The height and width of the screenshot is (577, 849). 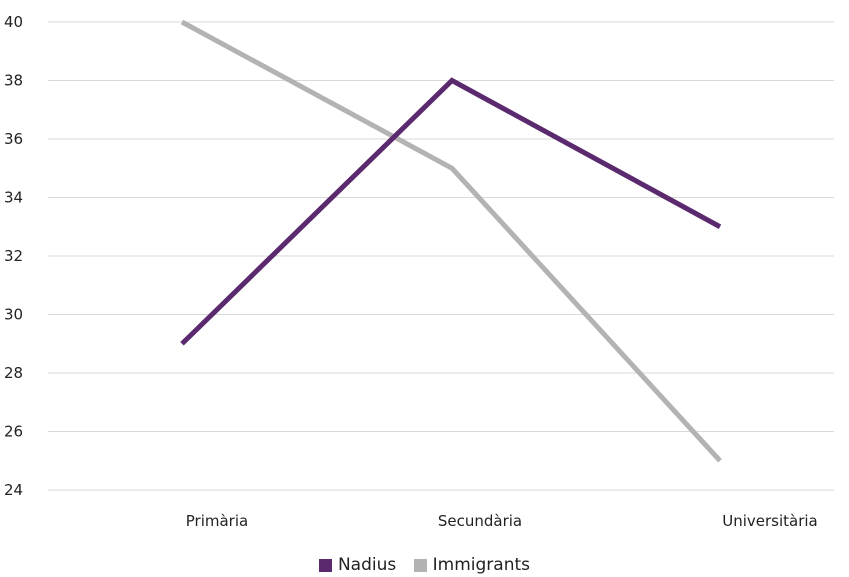 I want to click on x-tick-label: Universitària, so click(x=770, y=521).